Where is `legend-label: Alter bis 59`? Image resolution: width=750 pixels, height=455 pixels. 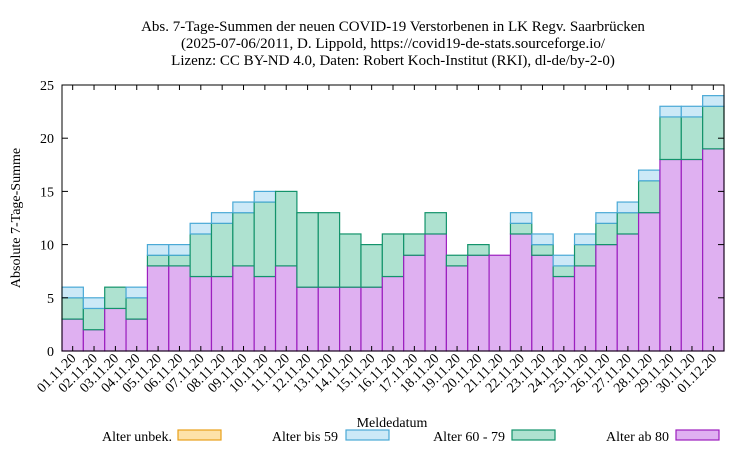 legend-label: Alter bis 59 is located at coordinates (305, 437).